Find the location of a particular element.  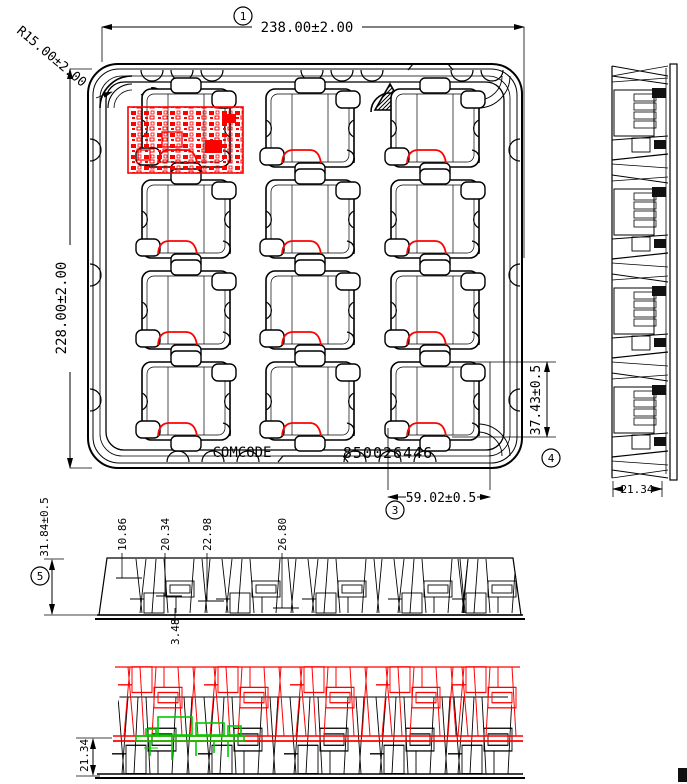

part-number: 850026446 is located at coordinates (388, 453).